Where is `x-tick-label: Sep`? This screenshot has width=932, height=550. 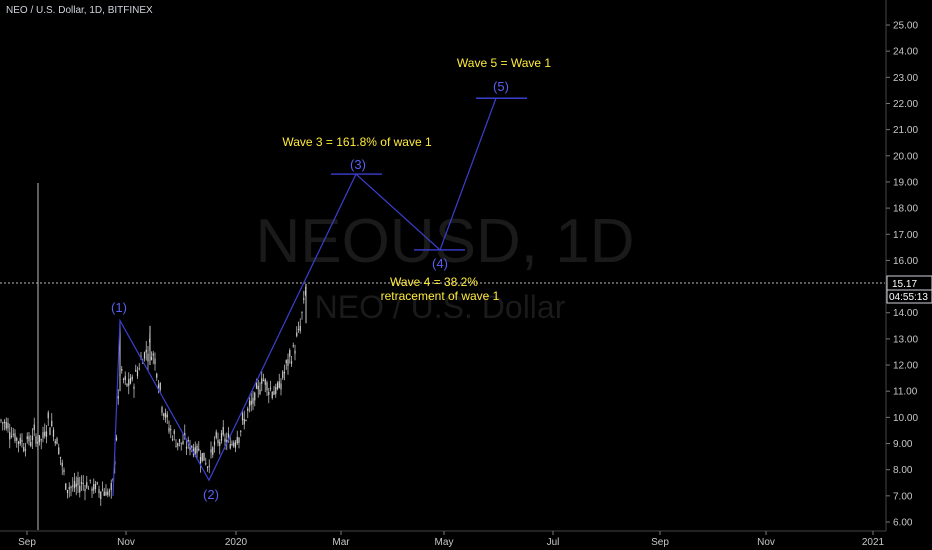 x-tick-label: Sep is located at coordinates (27, 542).